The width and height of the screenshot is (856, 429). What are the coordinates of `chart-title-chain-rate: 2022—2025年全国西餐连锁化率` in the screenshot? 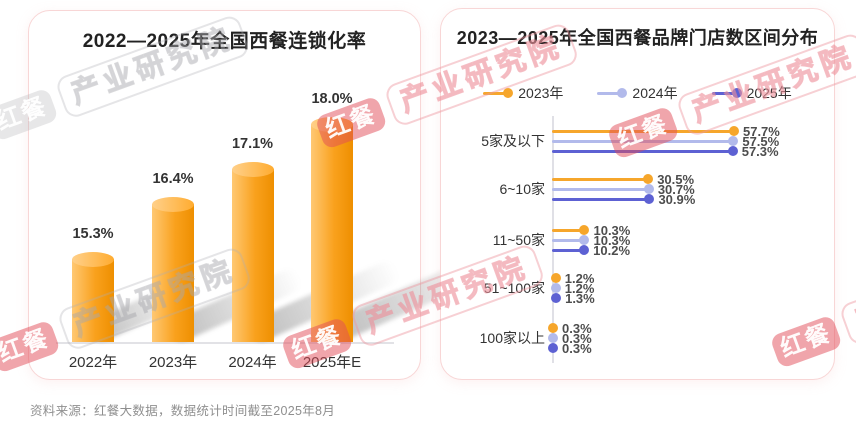 It's located at (224, 41).